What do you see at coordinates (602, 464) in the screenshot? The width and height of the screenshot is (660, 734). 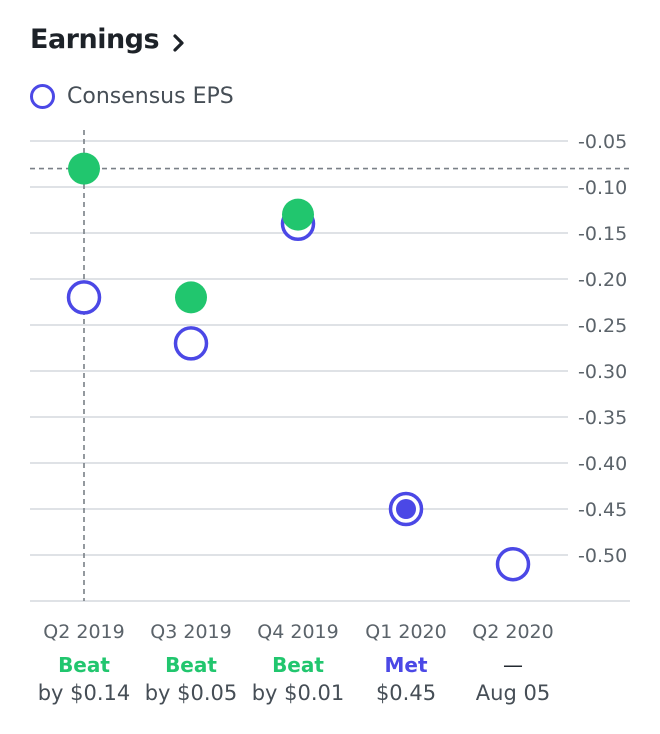 I see `y-tick-label: -0.40` at bounding box center [602, 464].